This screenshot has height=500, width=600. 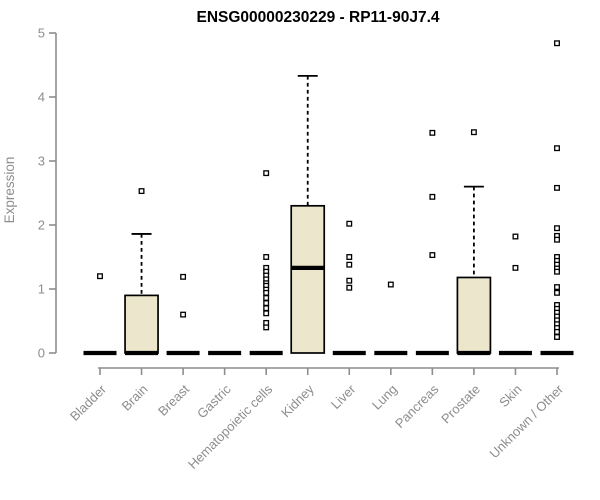 I want to click on x-tick-label: Bladder, so click(x=88, y=402).